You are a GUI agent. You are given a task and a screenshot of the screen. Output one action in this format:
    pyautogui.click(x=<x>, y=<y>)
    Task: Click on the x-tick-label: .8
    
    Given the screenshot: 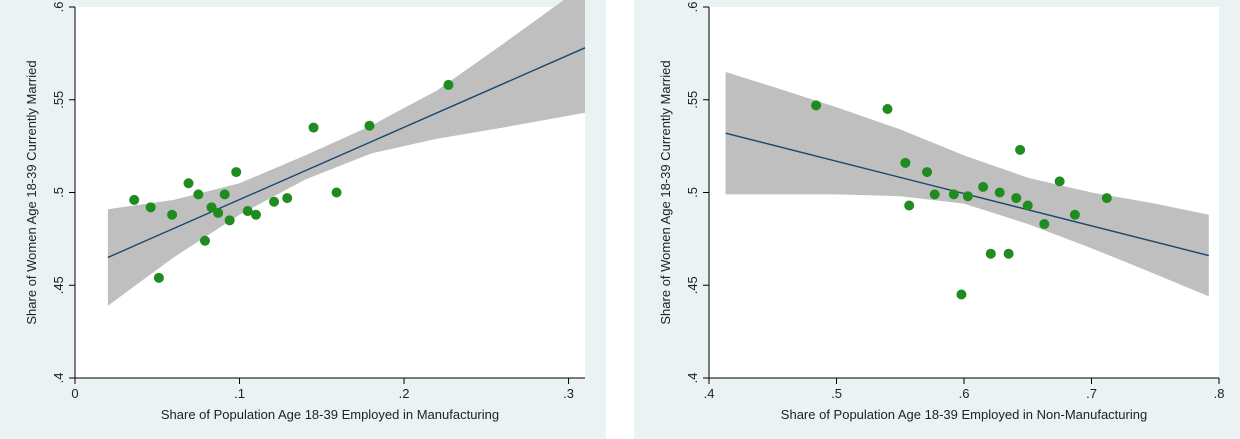 What is the action you would take?
    pyautogui.click(x=1219, y=393)
    